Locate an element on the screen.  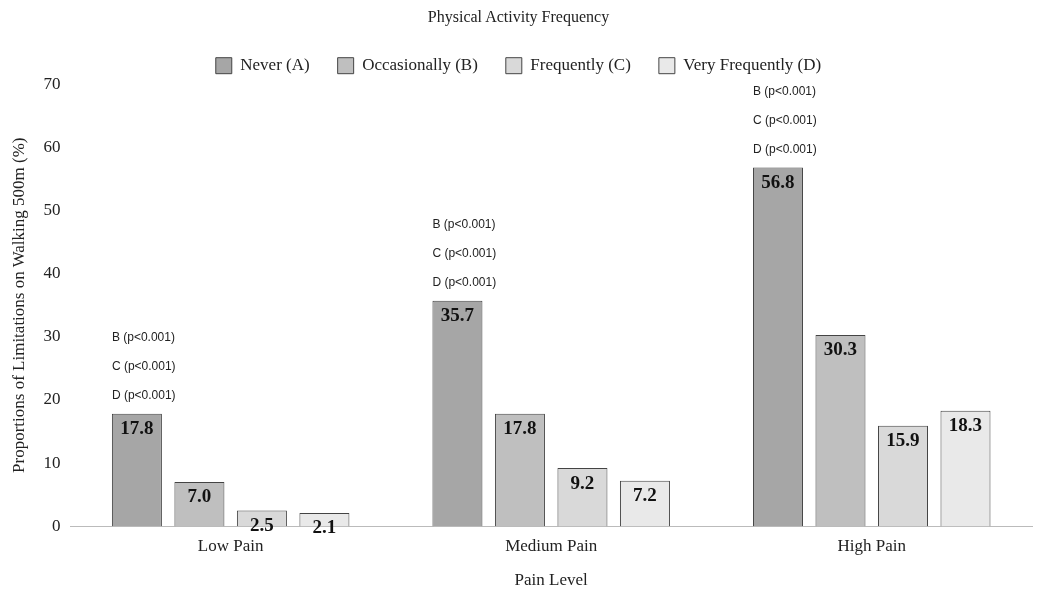
legend-label: Never (A) is located at coordinates (275, 65).